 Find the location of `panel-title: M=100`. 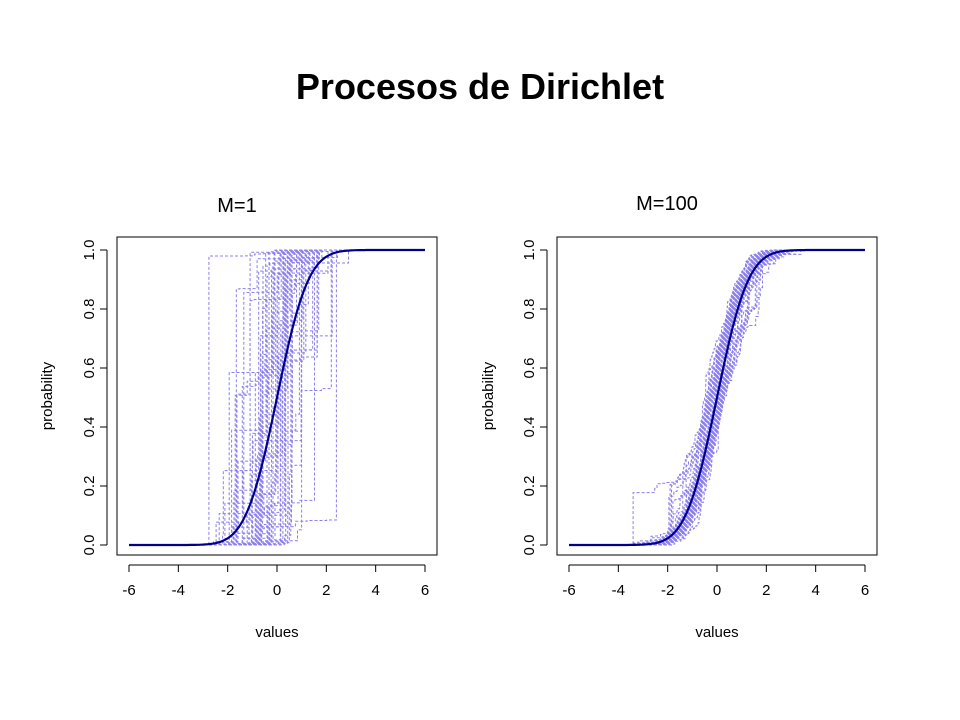

panel-title: M=100 is located at coordinates (667, 204).